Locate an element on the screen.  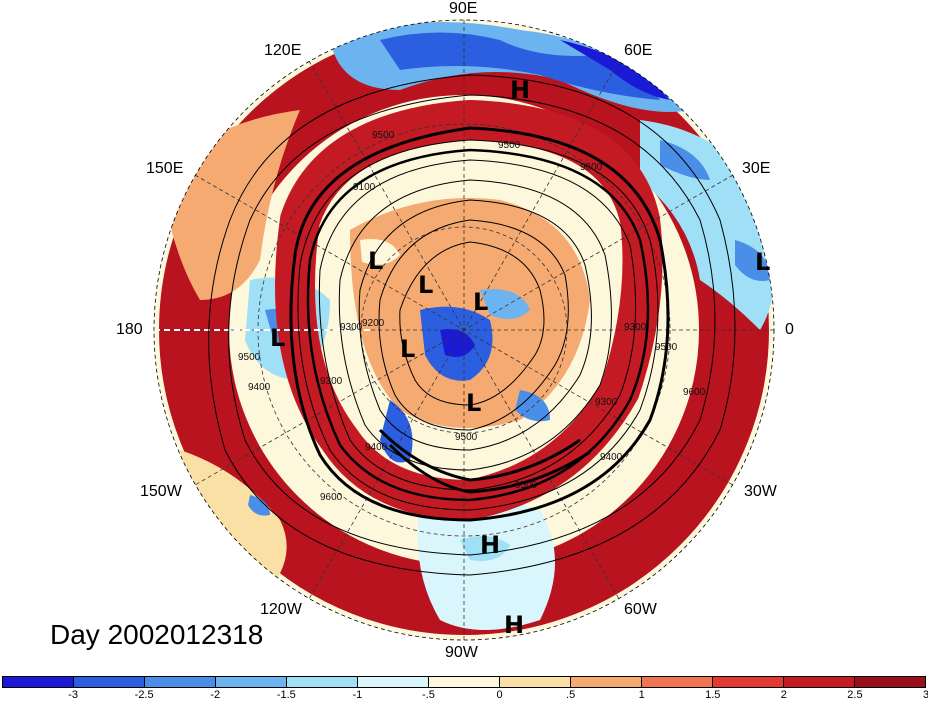
colorbar-tick-label: -3 is located at coordinates (73, 695).